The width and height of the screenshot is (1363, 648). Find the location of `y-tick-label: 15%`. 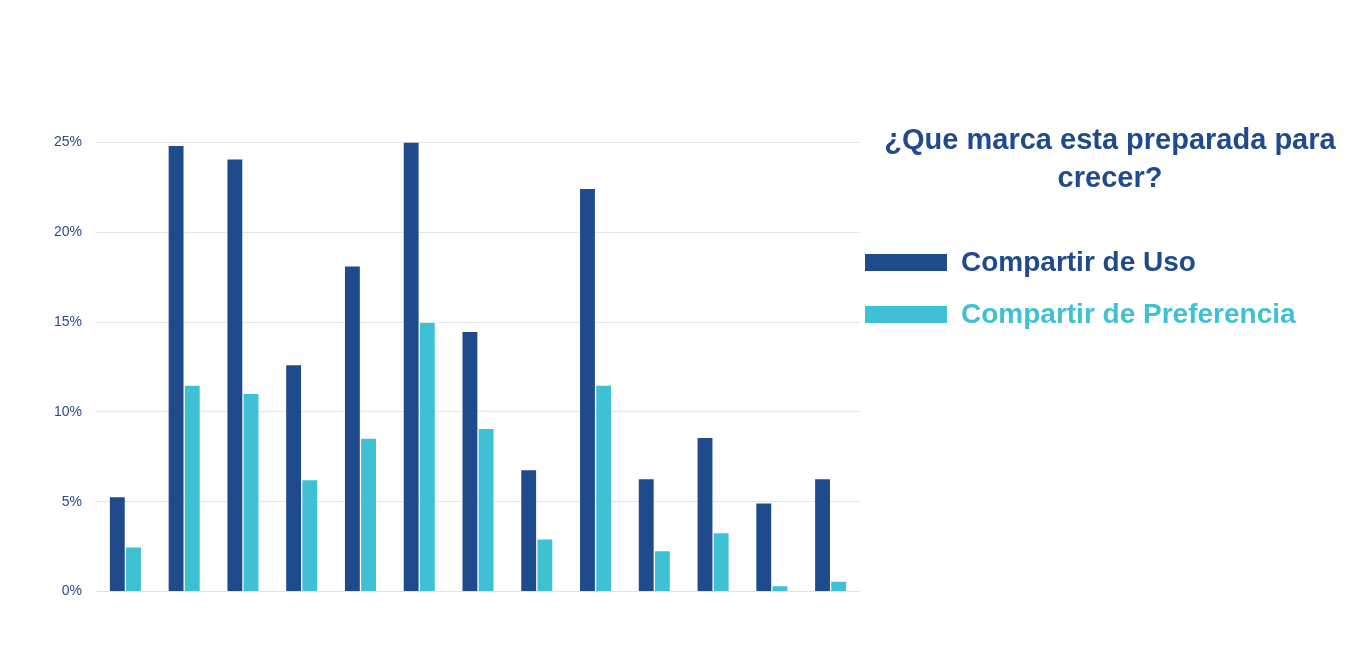

y-tick-label: 15% is located at coordinates (68, 320).